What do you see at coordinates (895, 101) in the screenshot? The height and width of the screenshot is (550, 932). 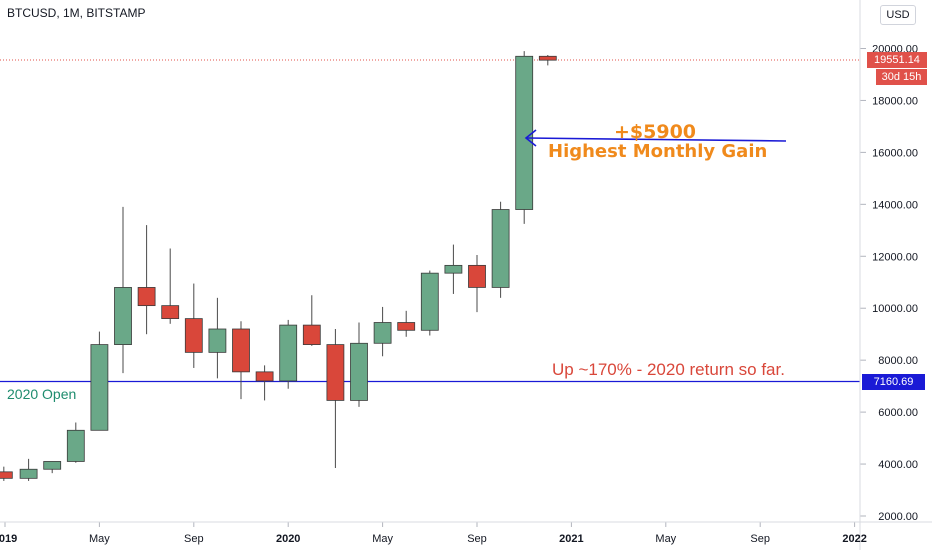 I see `y-tick-label: 18000.00` at bounding box center [895, 101].